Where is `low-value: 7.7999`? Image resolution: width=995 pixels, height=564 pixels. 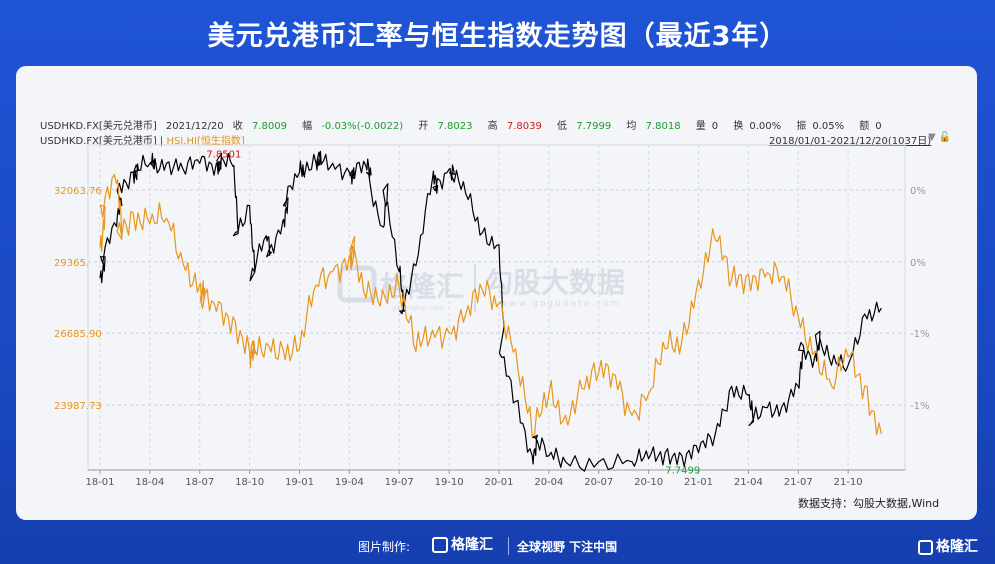
low-value: 7.7999 is located at coordinates (594, 126).